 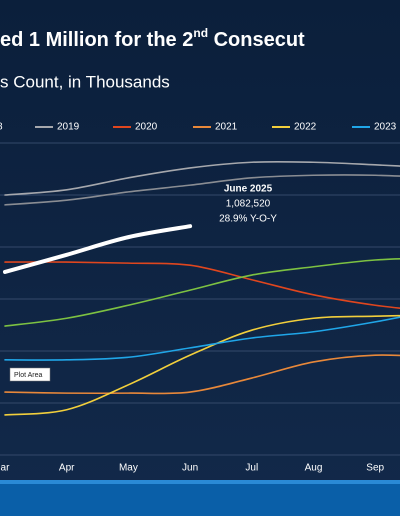 I want to click on x-tick-label: Jun, so click(x=190, y=468).